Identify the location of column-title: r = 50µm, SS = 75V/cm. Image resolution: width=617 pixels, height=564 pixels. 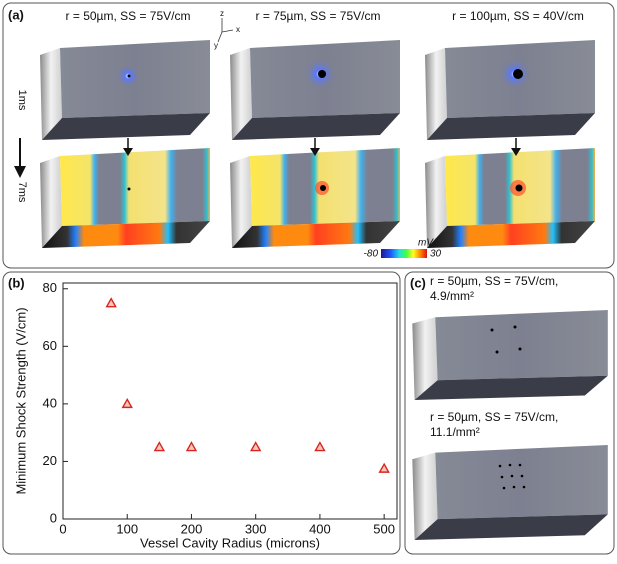
(128, 16).